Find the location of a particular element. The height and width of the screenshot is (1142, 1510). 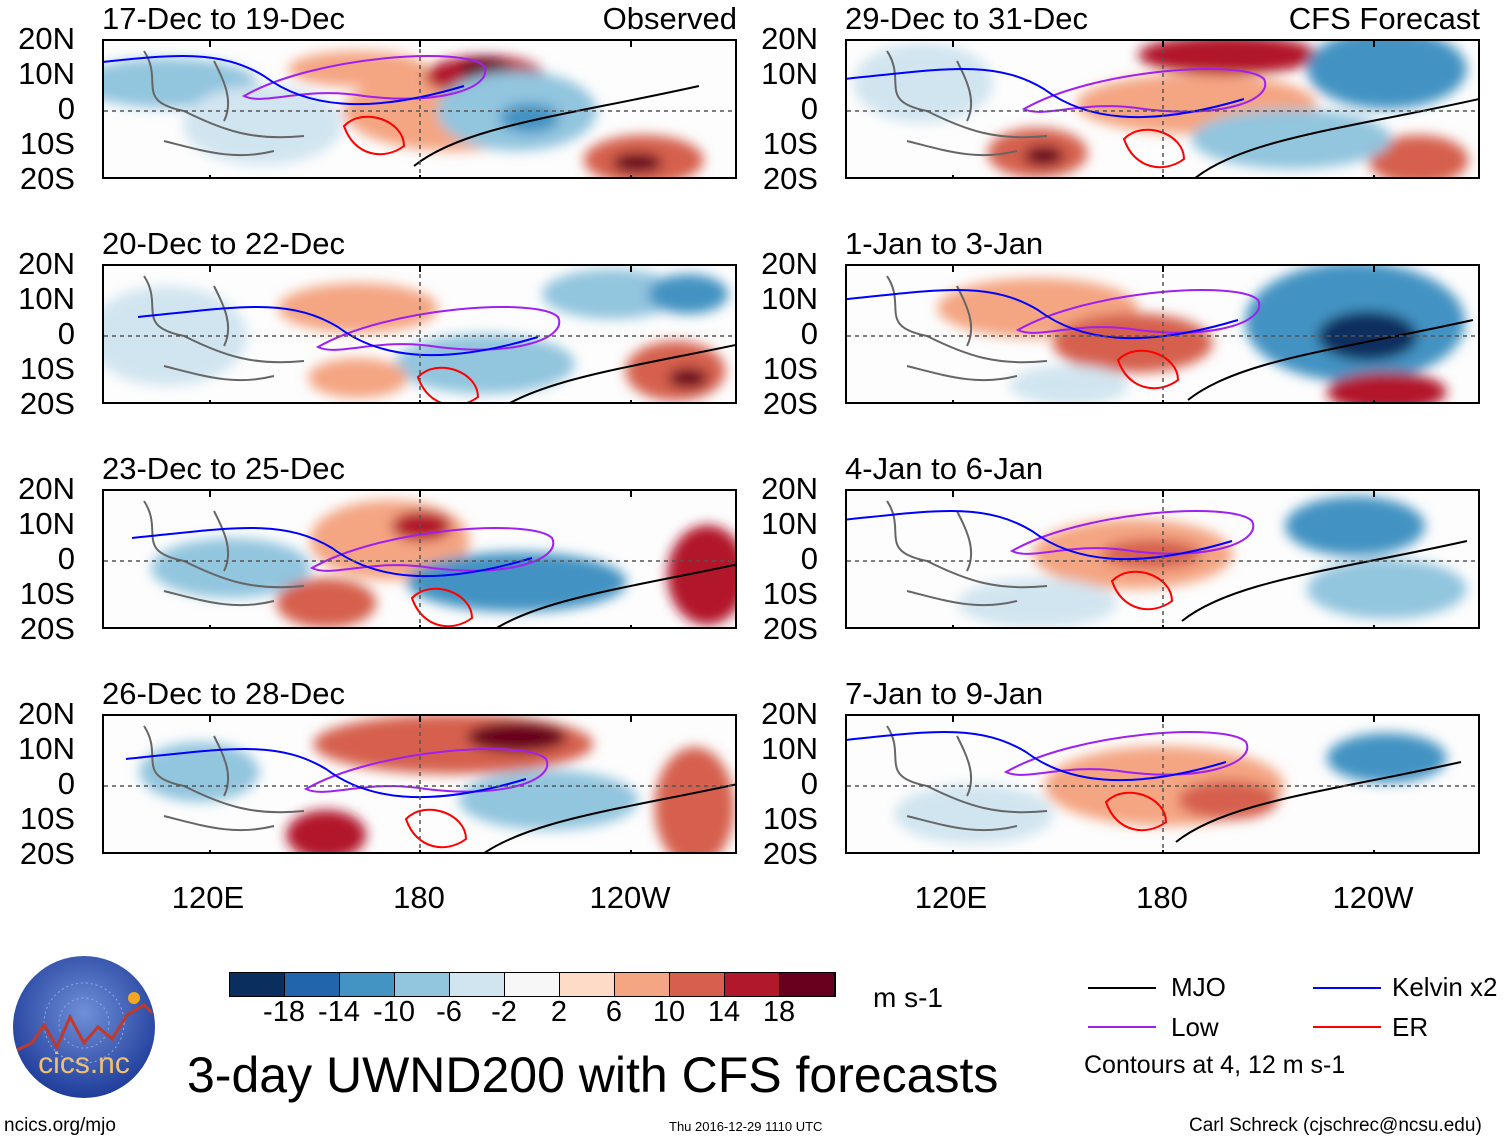

colorbar-tick-label: 6 is located at coordinates (614, 1012).